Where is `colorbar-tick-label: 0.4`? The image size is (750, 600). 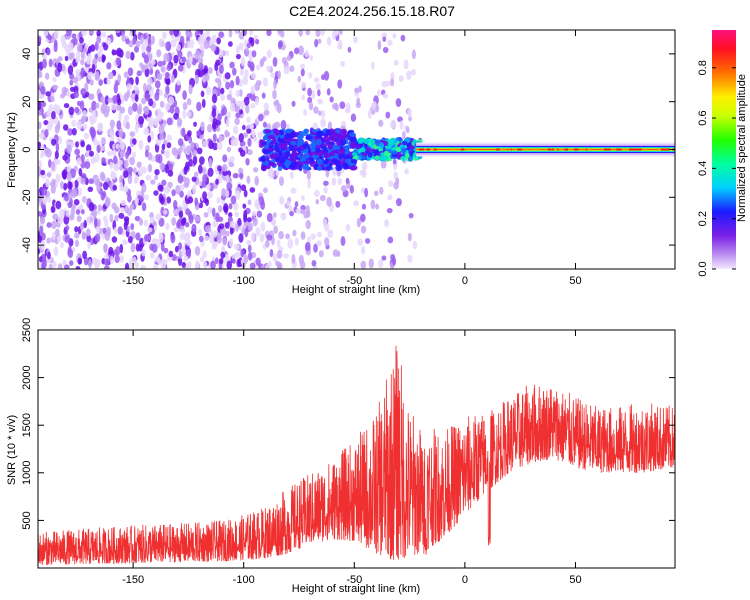
colorbar-tick-label: 0.4 is located at coordinates (703, 168).